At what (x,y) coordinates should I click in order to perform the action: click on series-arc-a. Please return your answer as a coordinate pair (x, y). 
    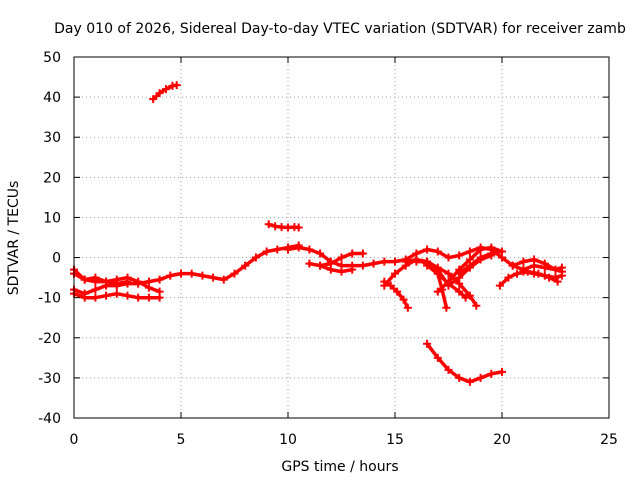
    Looking at the image, I should click on (186, 269).